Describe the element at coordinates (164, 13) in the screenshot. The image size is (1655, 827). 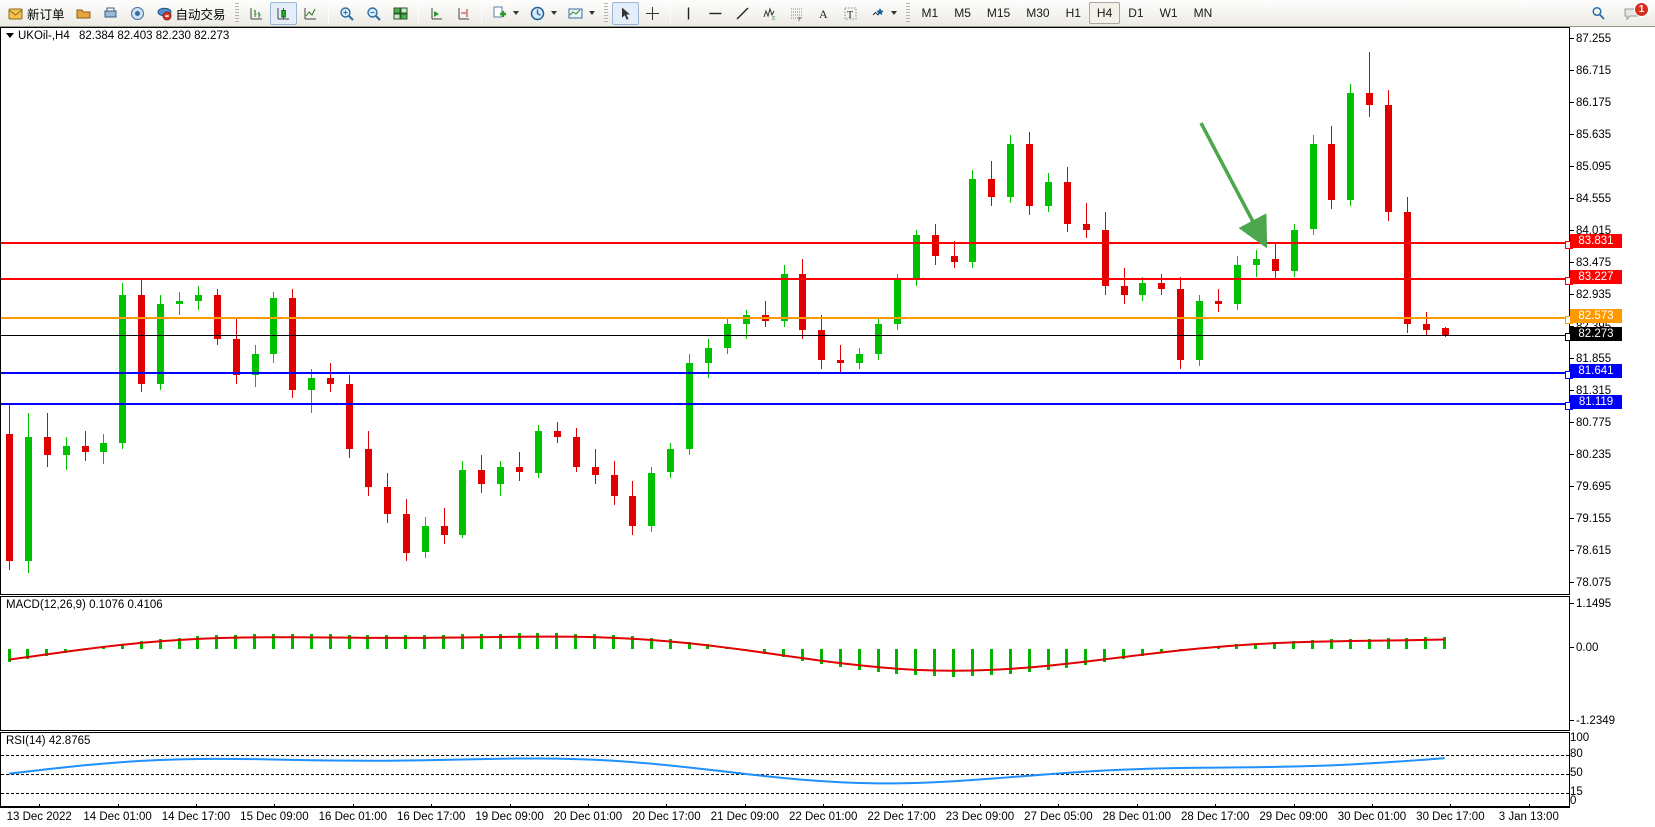
I see `expert-advisor-icon` at that location.